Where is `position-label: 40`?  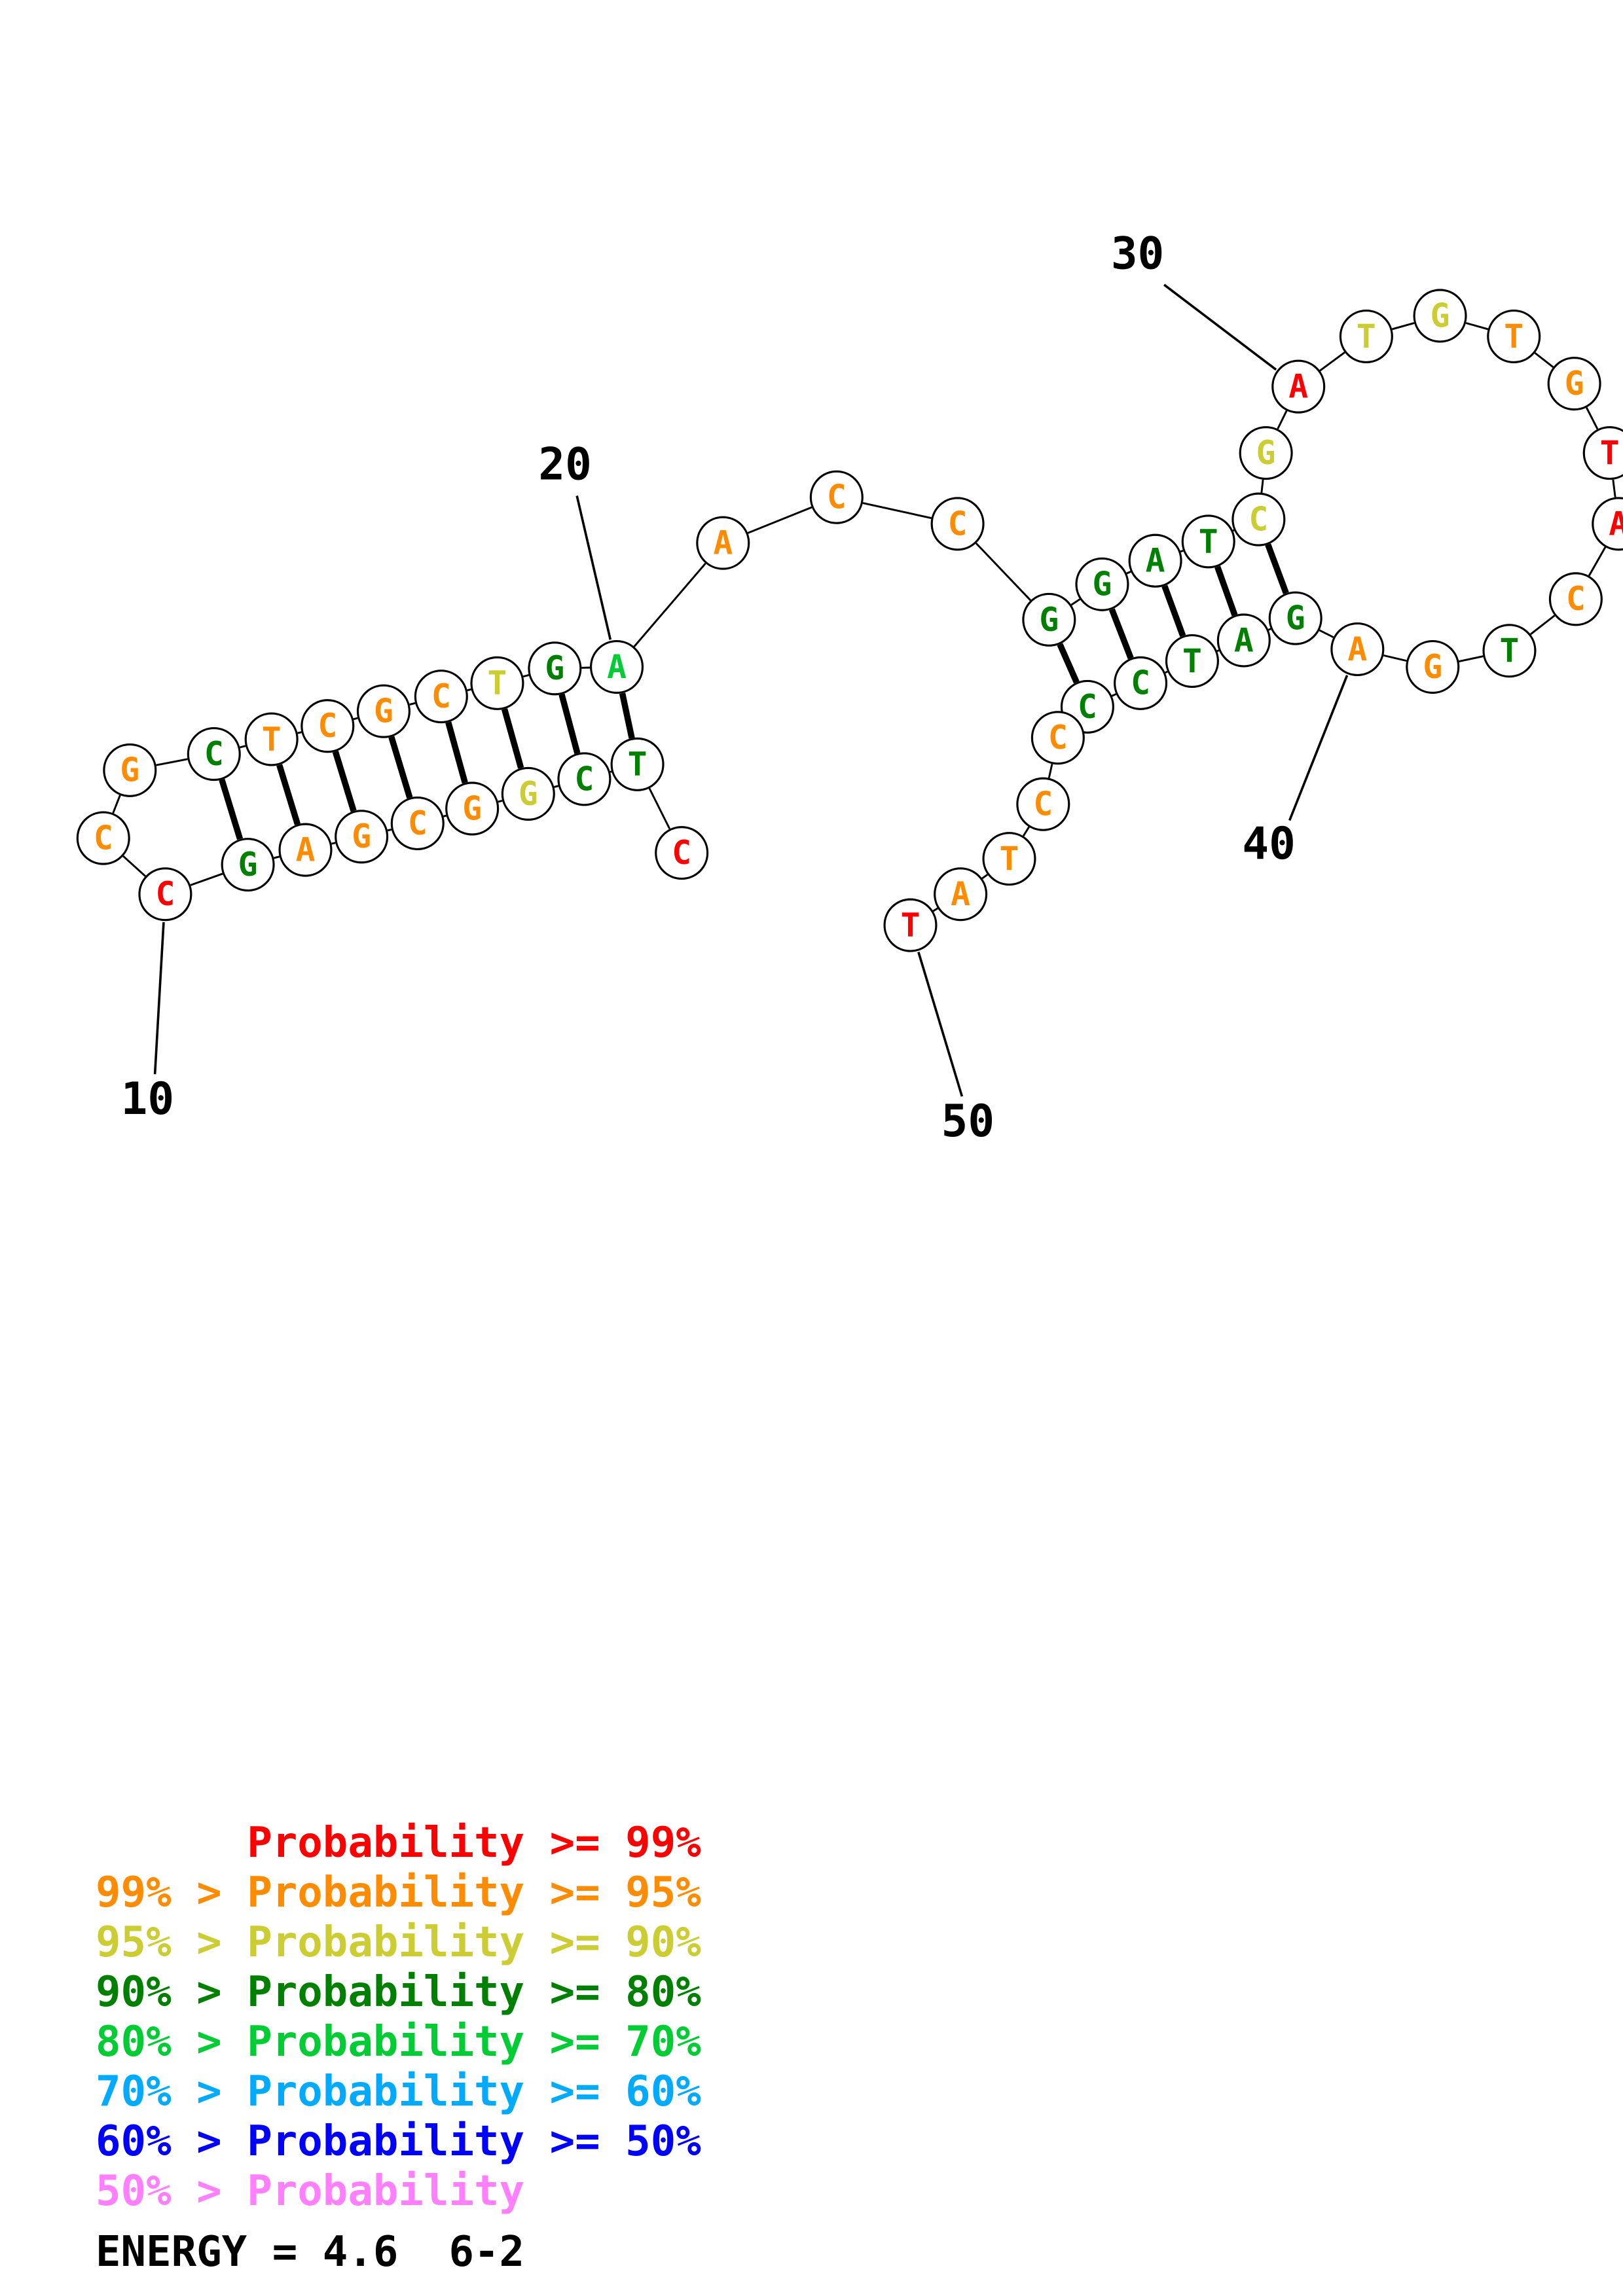 position-label: 40 is located at coordinates (1268, 843).